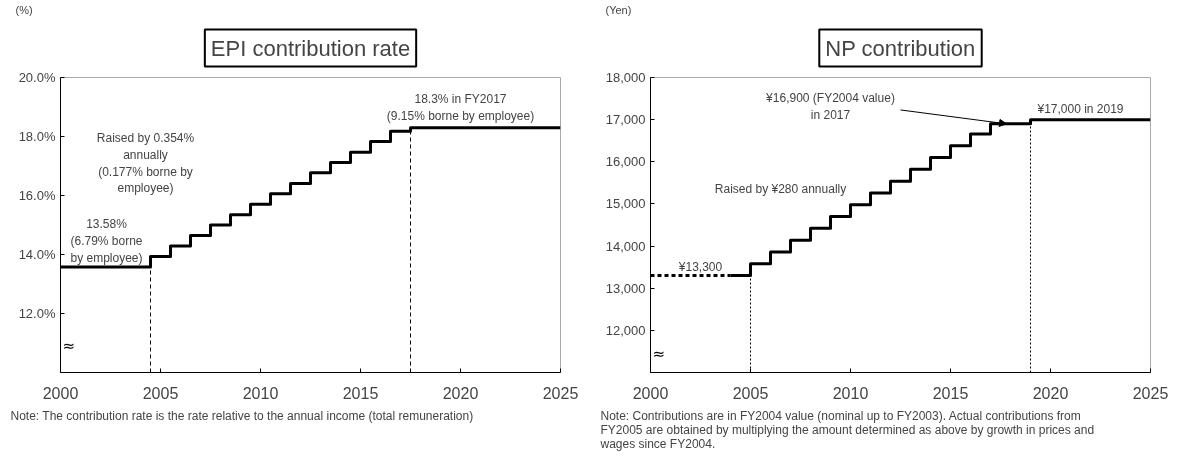 This screenshot has height=457, width=1194. Describe the element at coordinates (625, 330) in the screenshot. I see `y-tick-label: 12,000` at that location.